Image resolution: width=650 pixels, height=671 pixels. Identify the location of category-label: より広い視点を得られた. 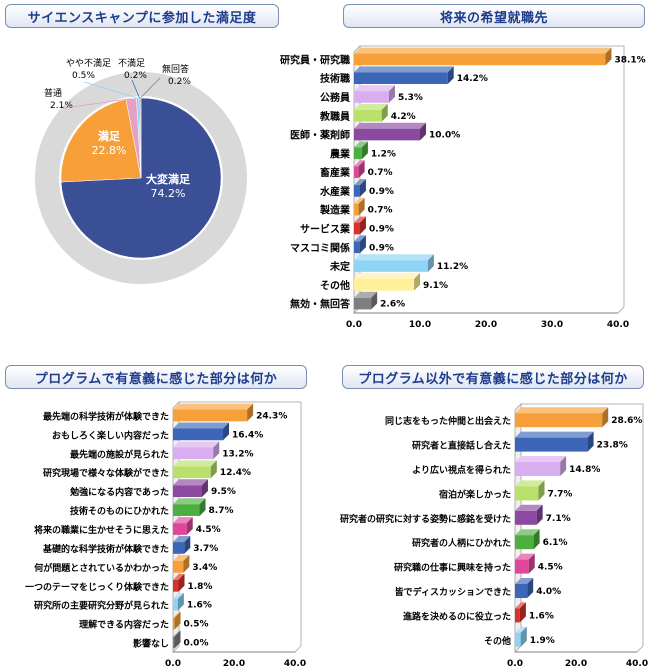
(461, 470).